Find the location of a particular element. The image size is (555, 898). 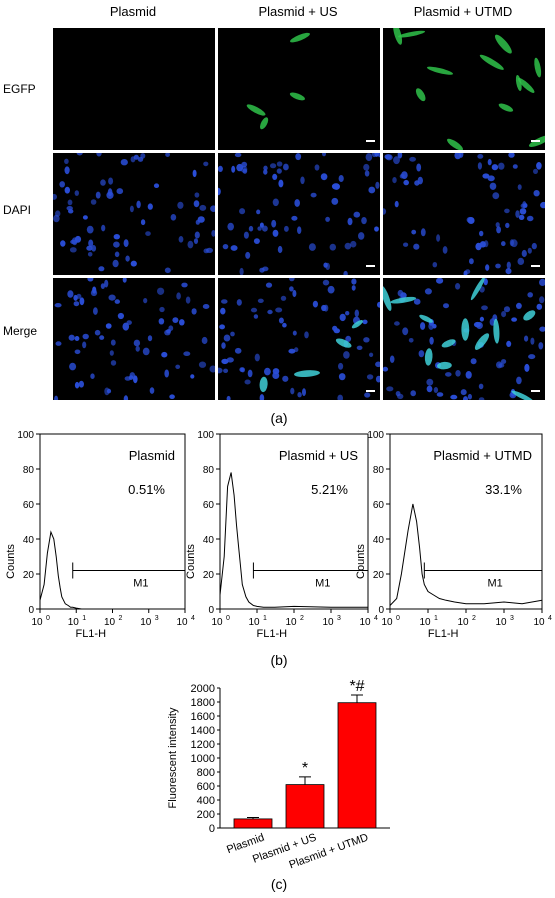

row-label-egfp: EGFP is located at coordinates (19, 89).